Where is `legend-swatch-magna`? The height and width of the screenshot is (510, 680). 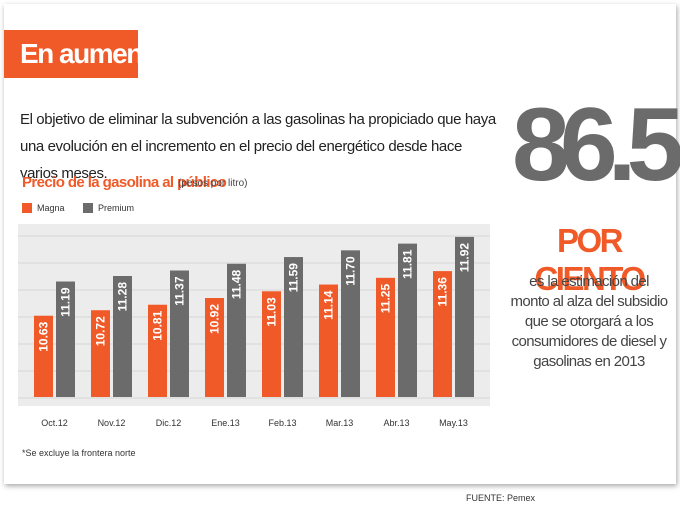 legend-swatch-magna is located at coordinates (27, 208).